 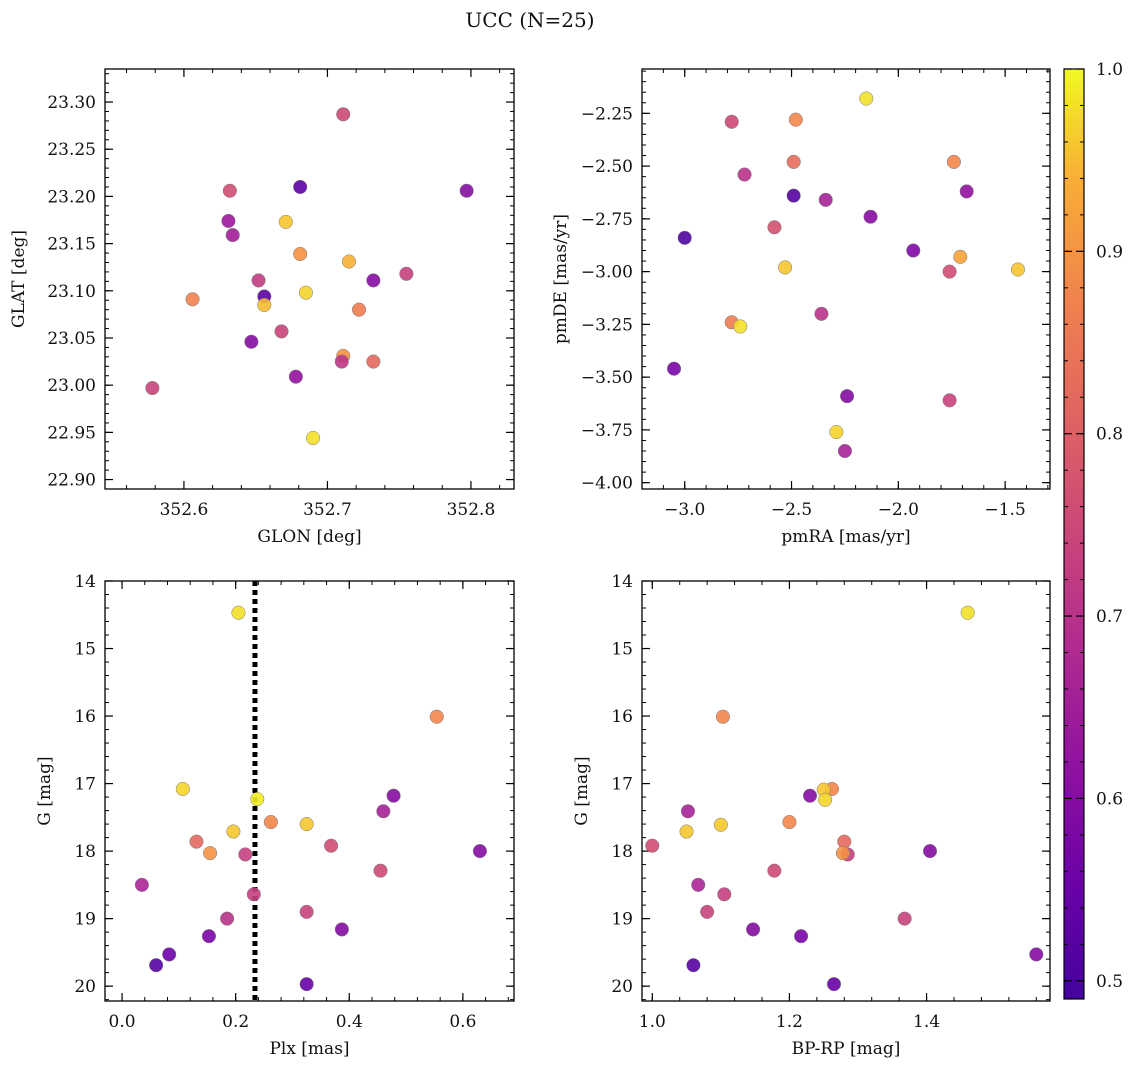 What do you see at coordinates (607, 167) in the screenshot?
I see `y-tick-label: −2.50` at bounding box center [607, 167].